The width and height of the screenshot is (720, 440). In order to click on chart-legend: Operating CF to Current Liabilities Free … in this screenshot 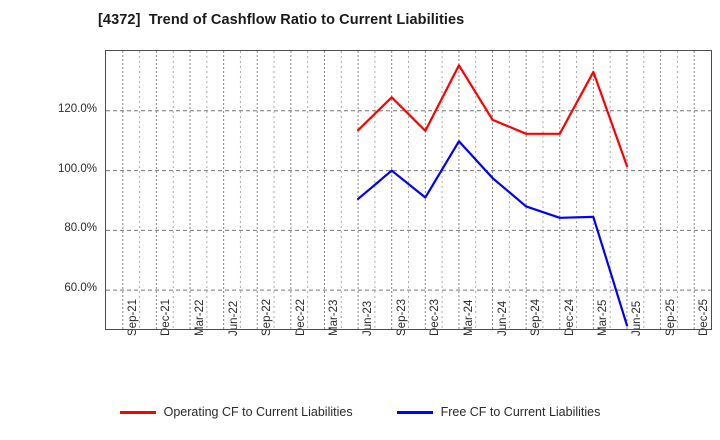, I will do `click(360, 412)`.